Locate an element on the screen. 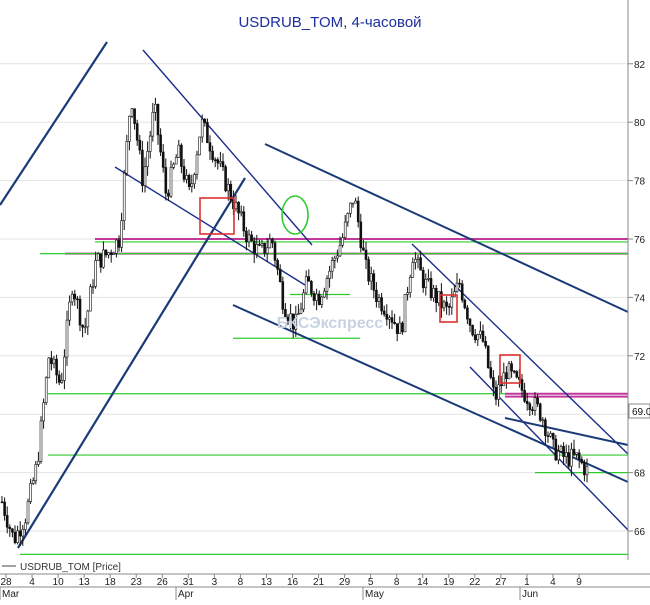 The height and width of the screenshot is (605, 650). month-label: May is located at coordinates (374, 594).